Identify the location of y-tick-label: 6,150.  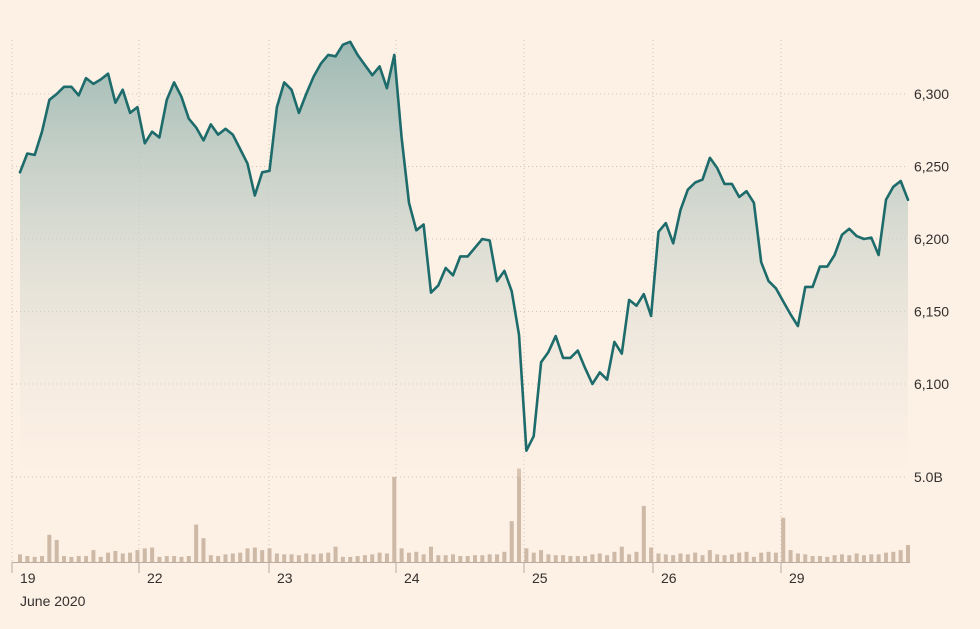
(931, 312).